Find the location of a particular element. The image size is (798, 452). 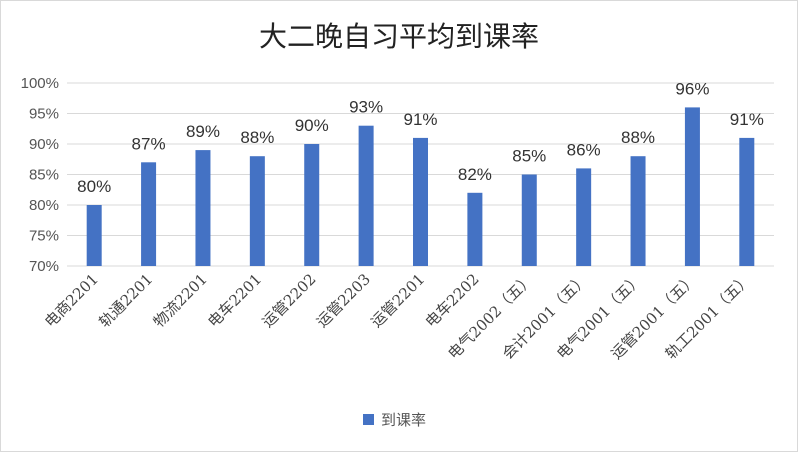

data-label: 82% is located at coordinates (475, 174).